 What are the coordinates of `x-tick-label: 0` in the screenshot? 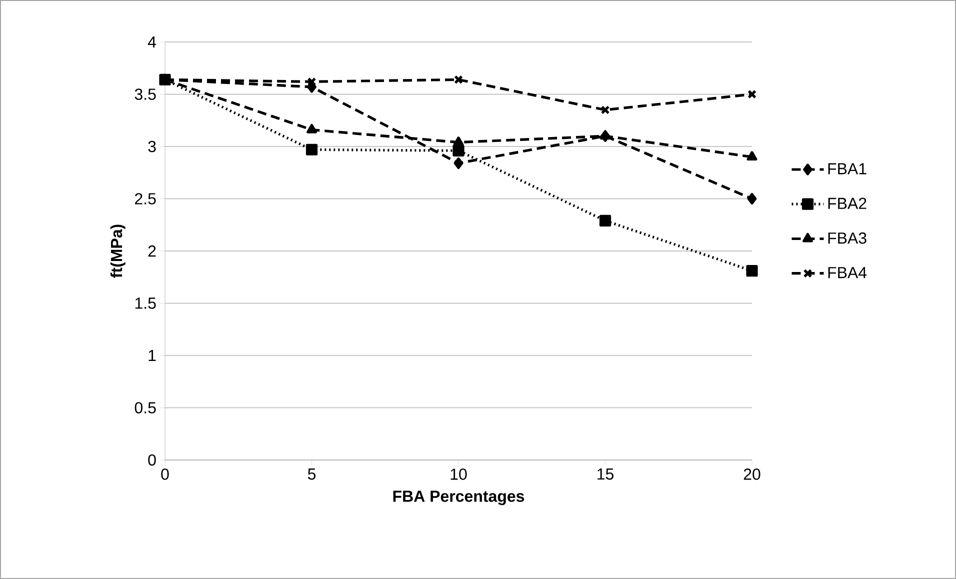 It's located at (165, 474).